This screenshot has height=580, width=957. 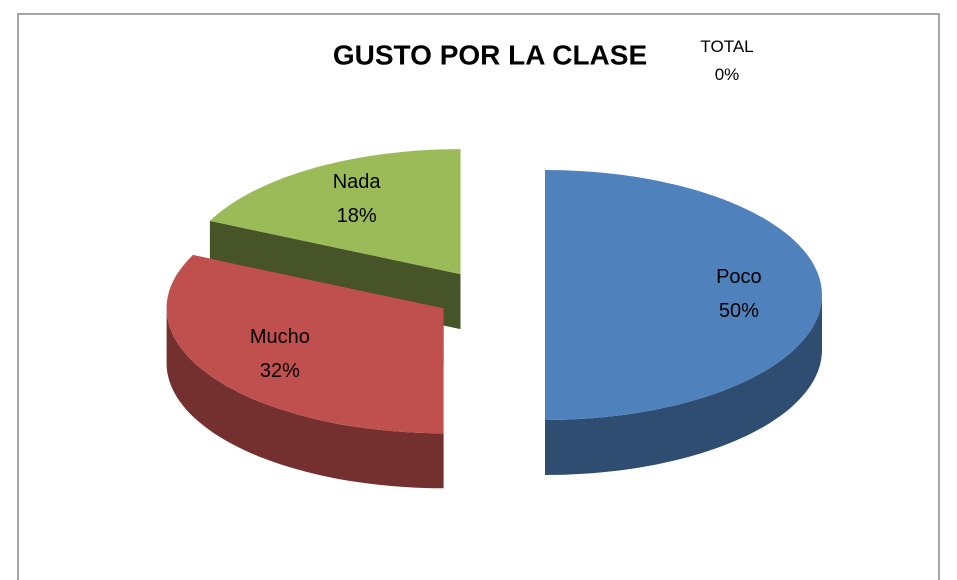 I want to click on category-label: Nada, so click(x=357, y=183).